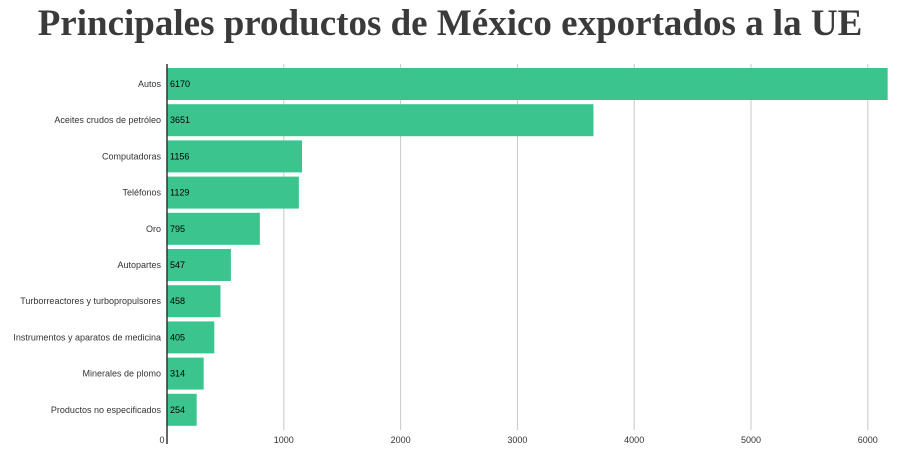  What do you see at coordinates (179, 193) in the screenshot?
I see `value-label-4: 1129` at bounding box center [179, 193].